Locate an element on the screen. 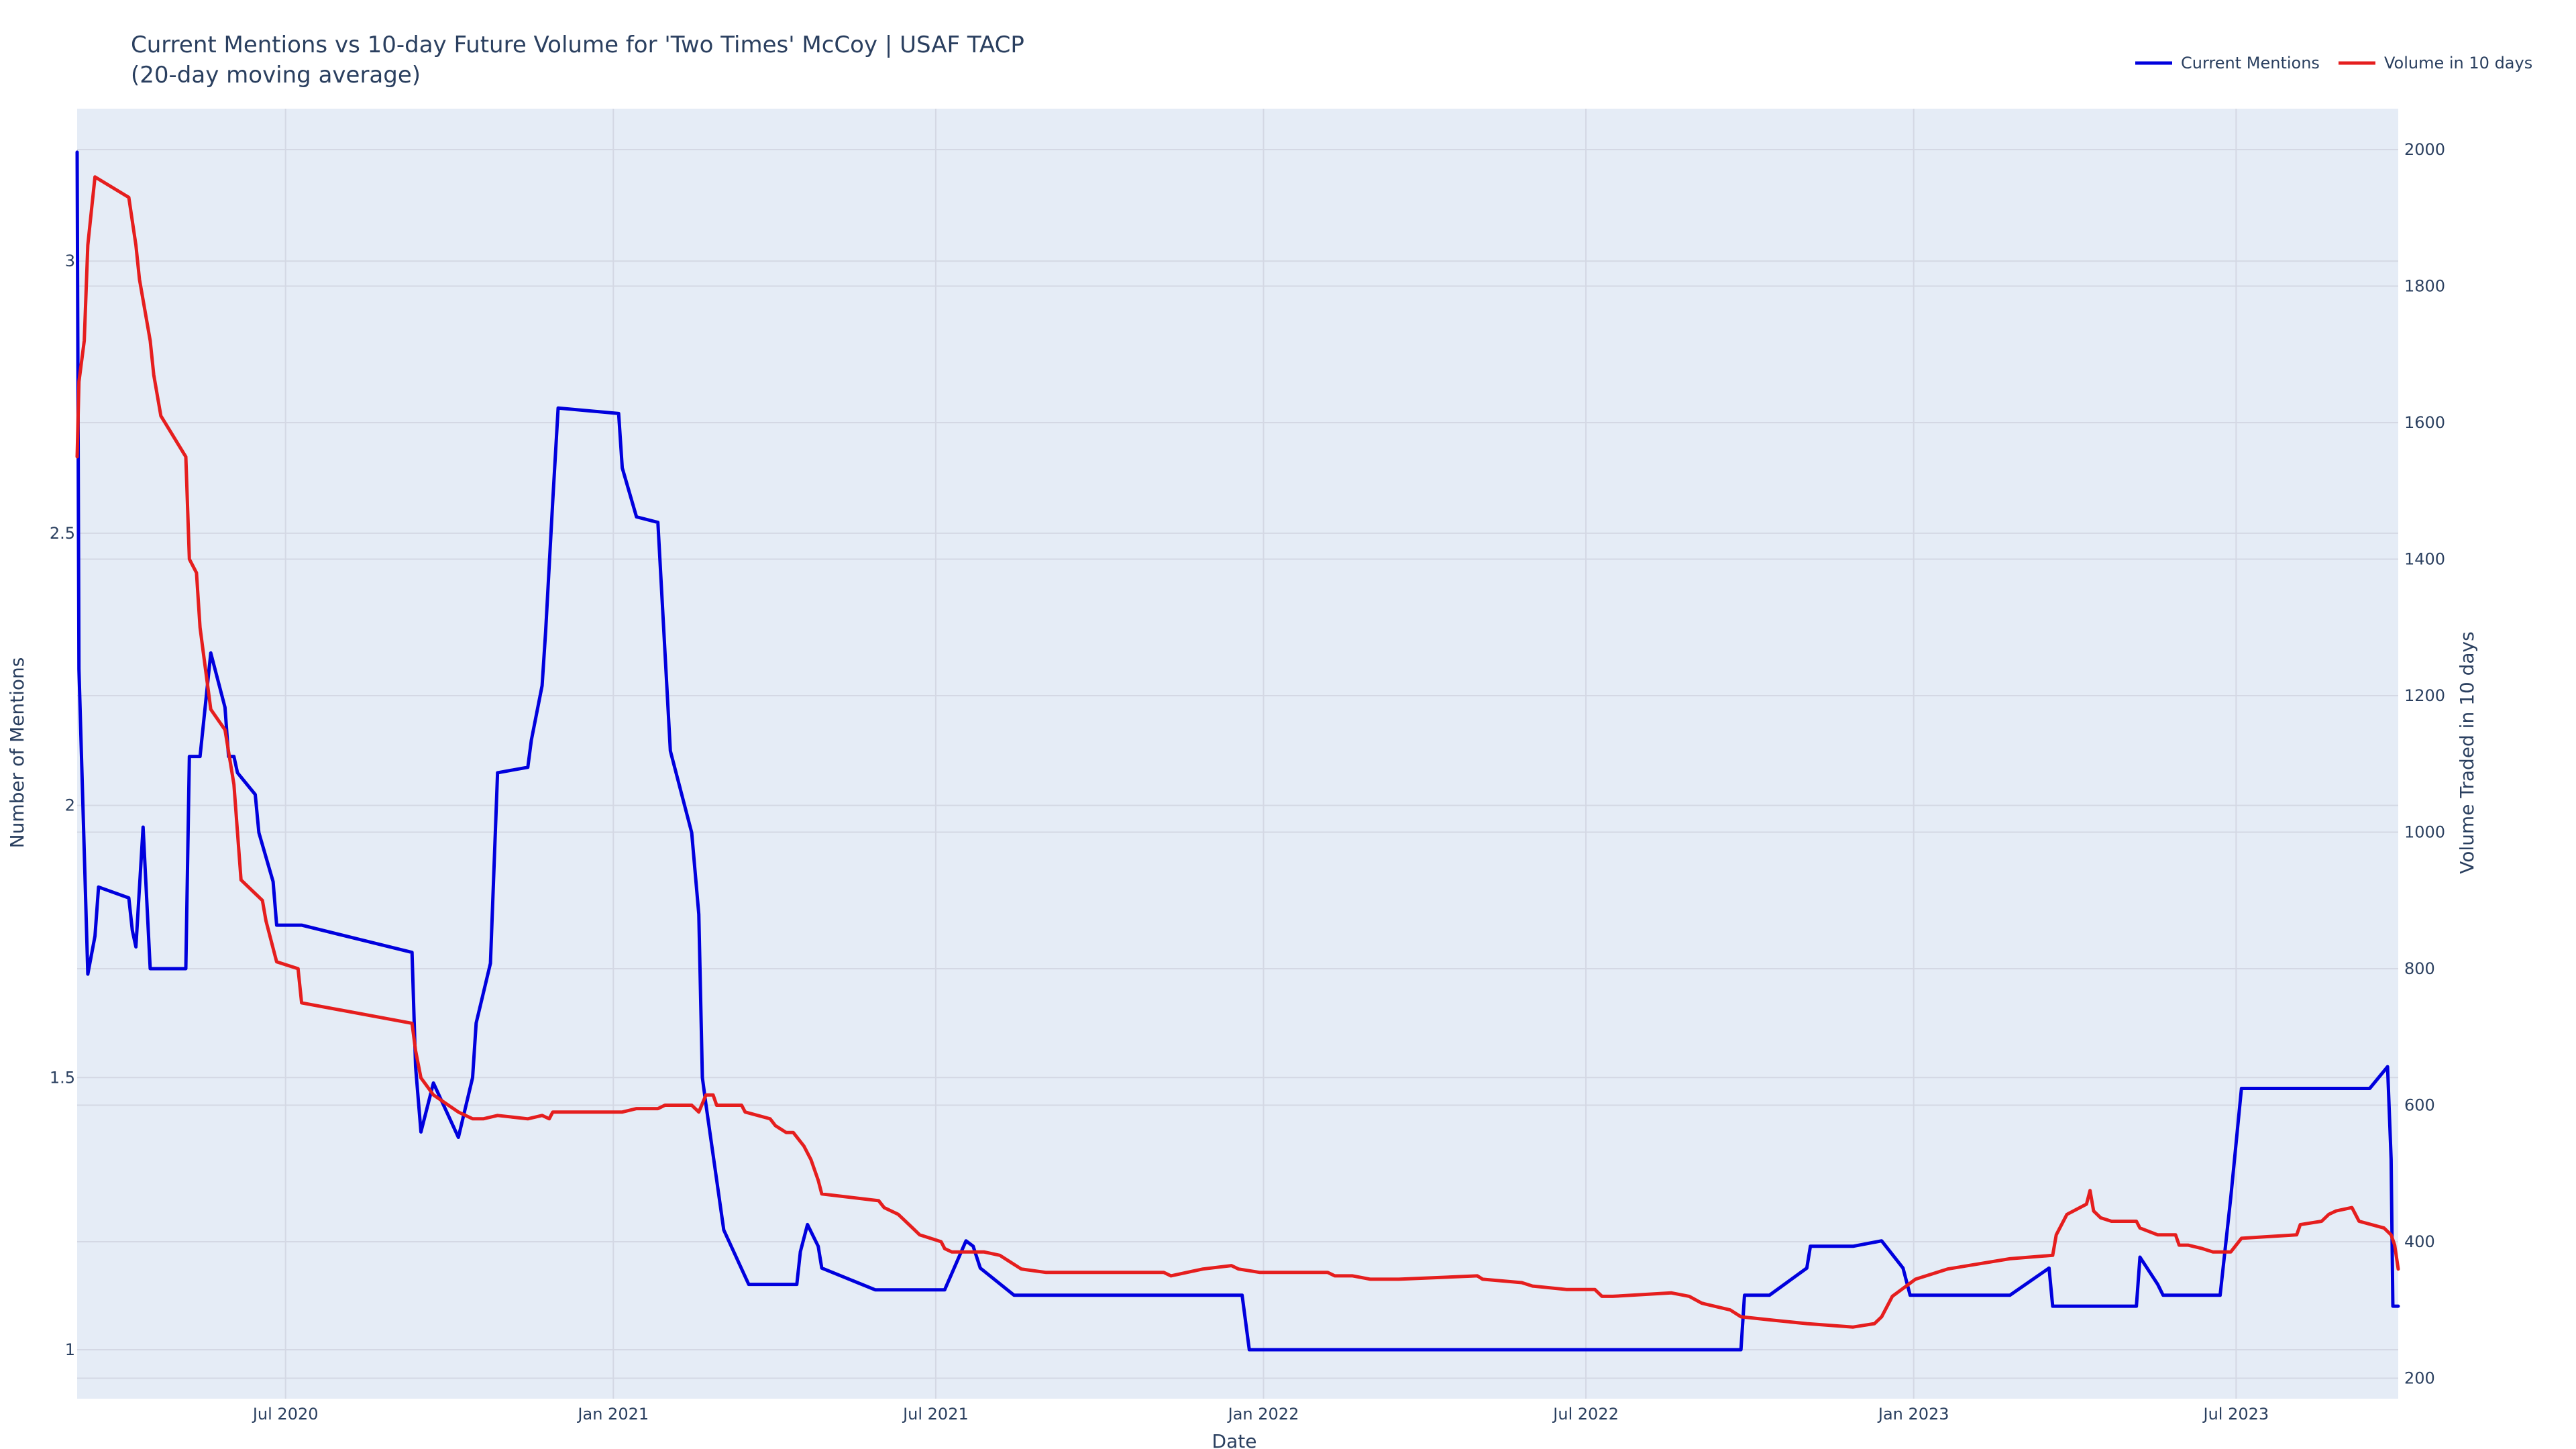 The image size is (2576, 1449). y-right-tick-label-600: 600 is located at coordinates (2419, 1104).